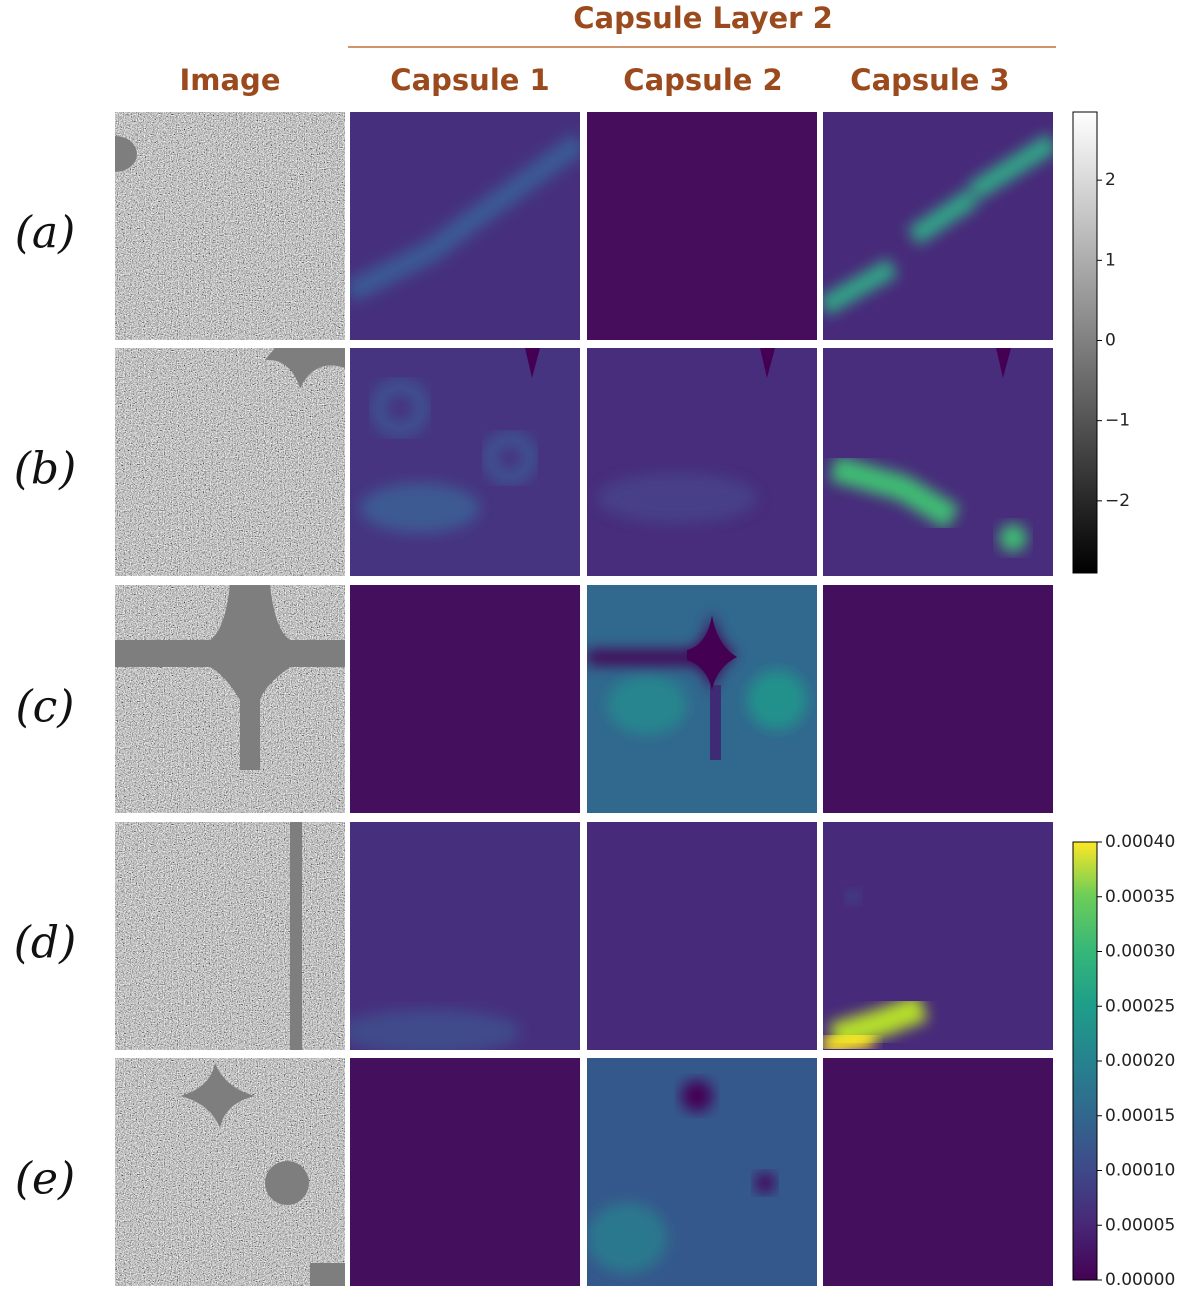 The image size is (1200, 1310). Describe the element at coordinates (1140, 952) in the screenshot. I see `colorbar-tick-label: 0.00030` at that location.